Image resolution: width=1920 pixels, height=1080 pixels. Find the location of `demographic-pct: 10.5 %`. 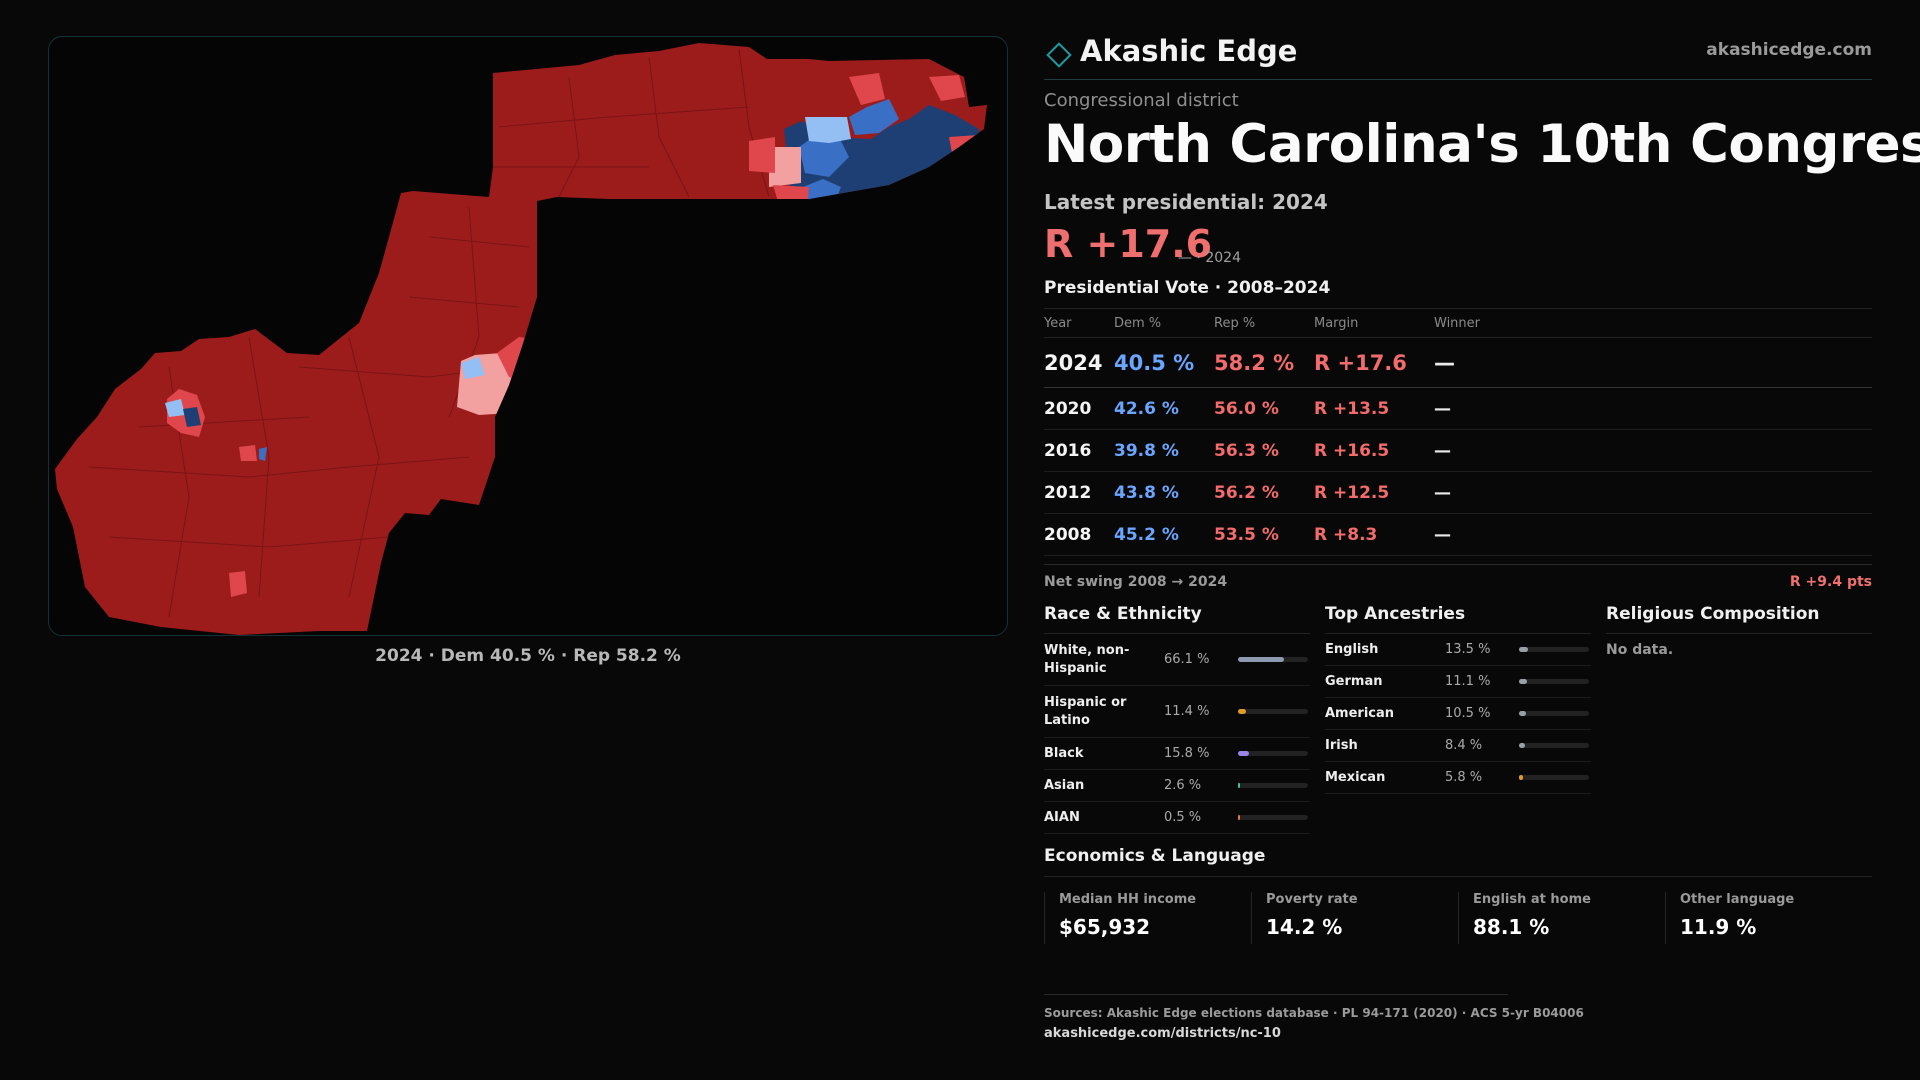

demographic-pct: 10.5 % is located at coordinates (1482, 713).